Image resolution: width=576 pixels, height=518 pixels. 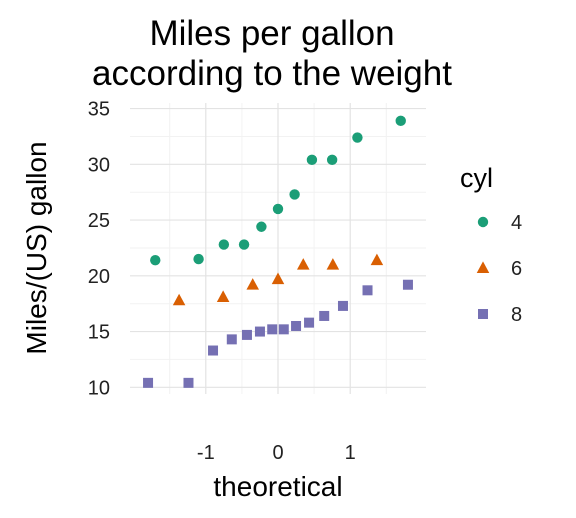 I want to click on y-tick-label: 10, so click(x=99, y=388).